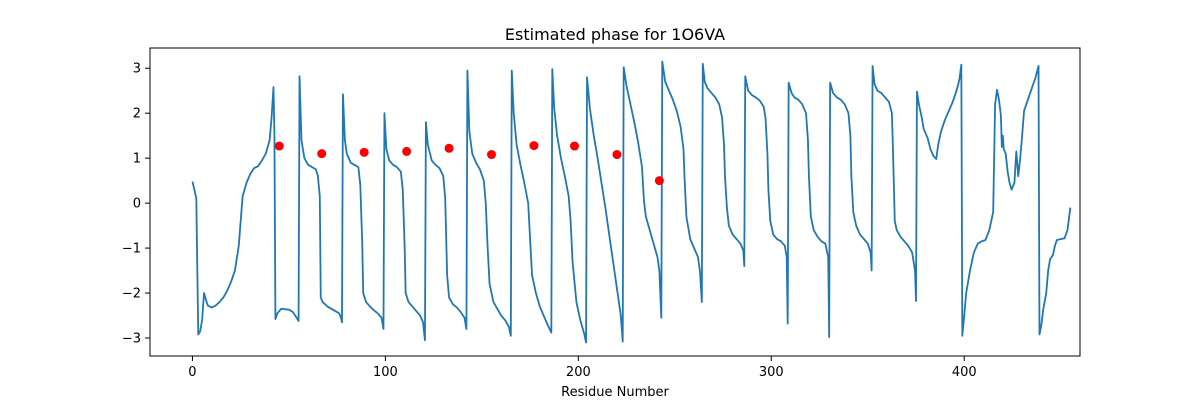  What do you see at coordinates (131, 249) in the screenshot?
I see `y-tick-label--1: −1` at bounding box center [131, 249].